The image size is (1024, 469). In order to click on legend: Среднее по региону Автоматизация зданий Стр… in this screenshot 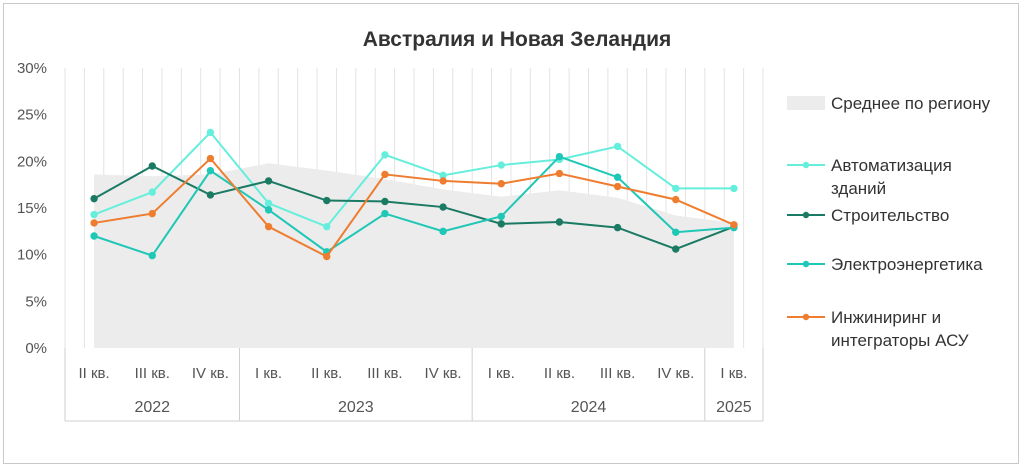, I will do `click(889, 222)`.